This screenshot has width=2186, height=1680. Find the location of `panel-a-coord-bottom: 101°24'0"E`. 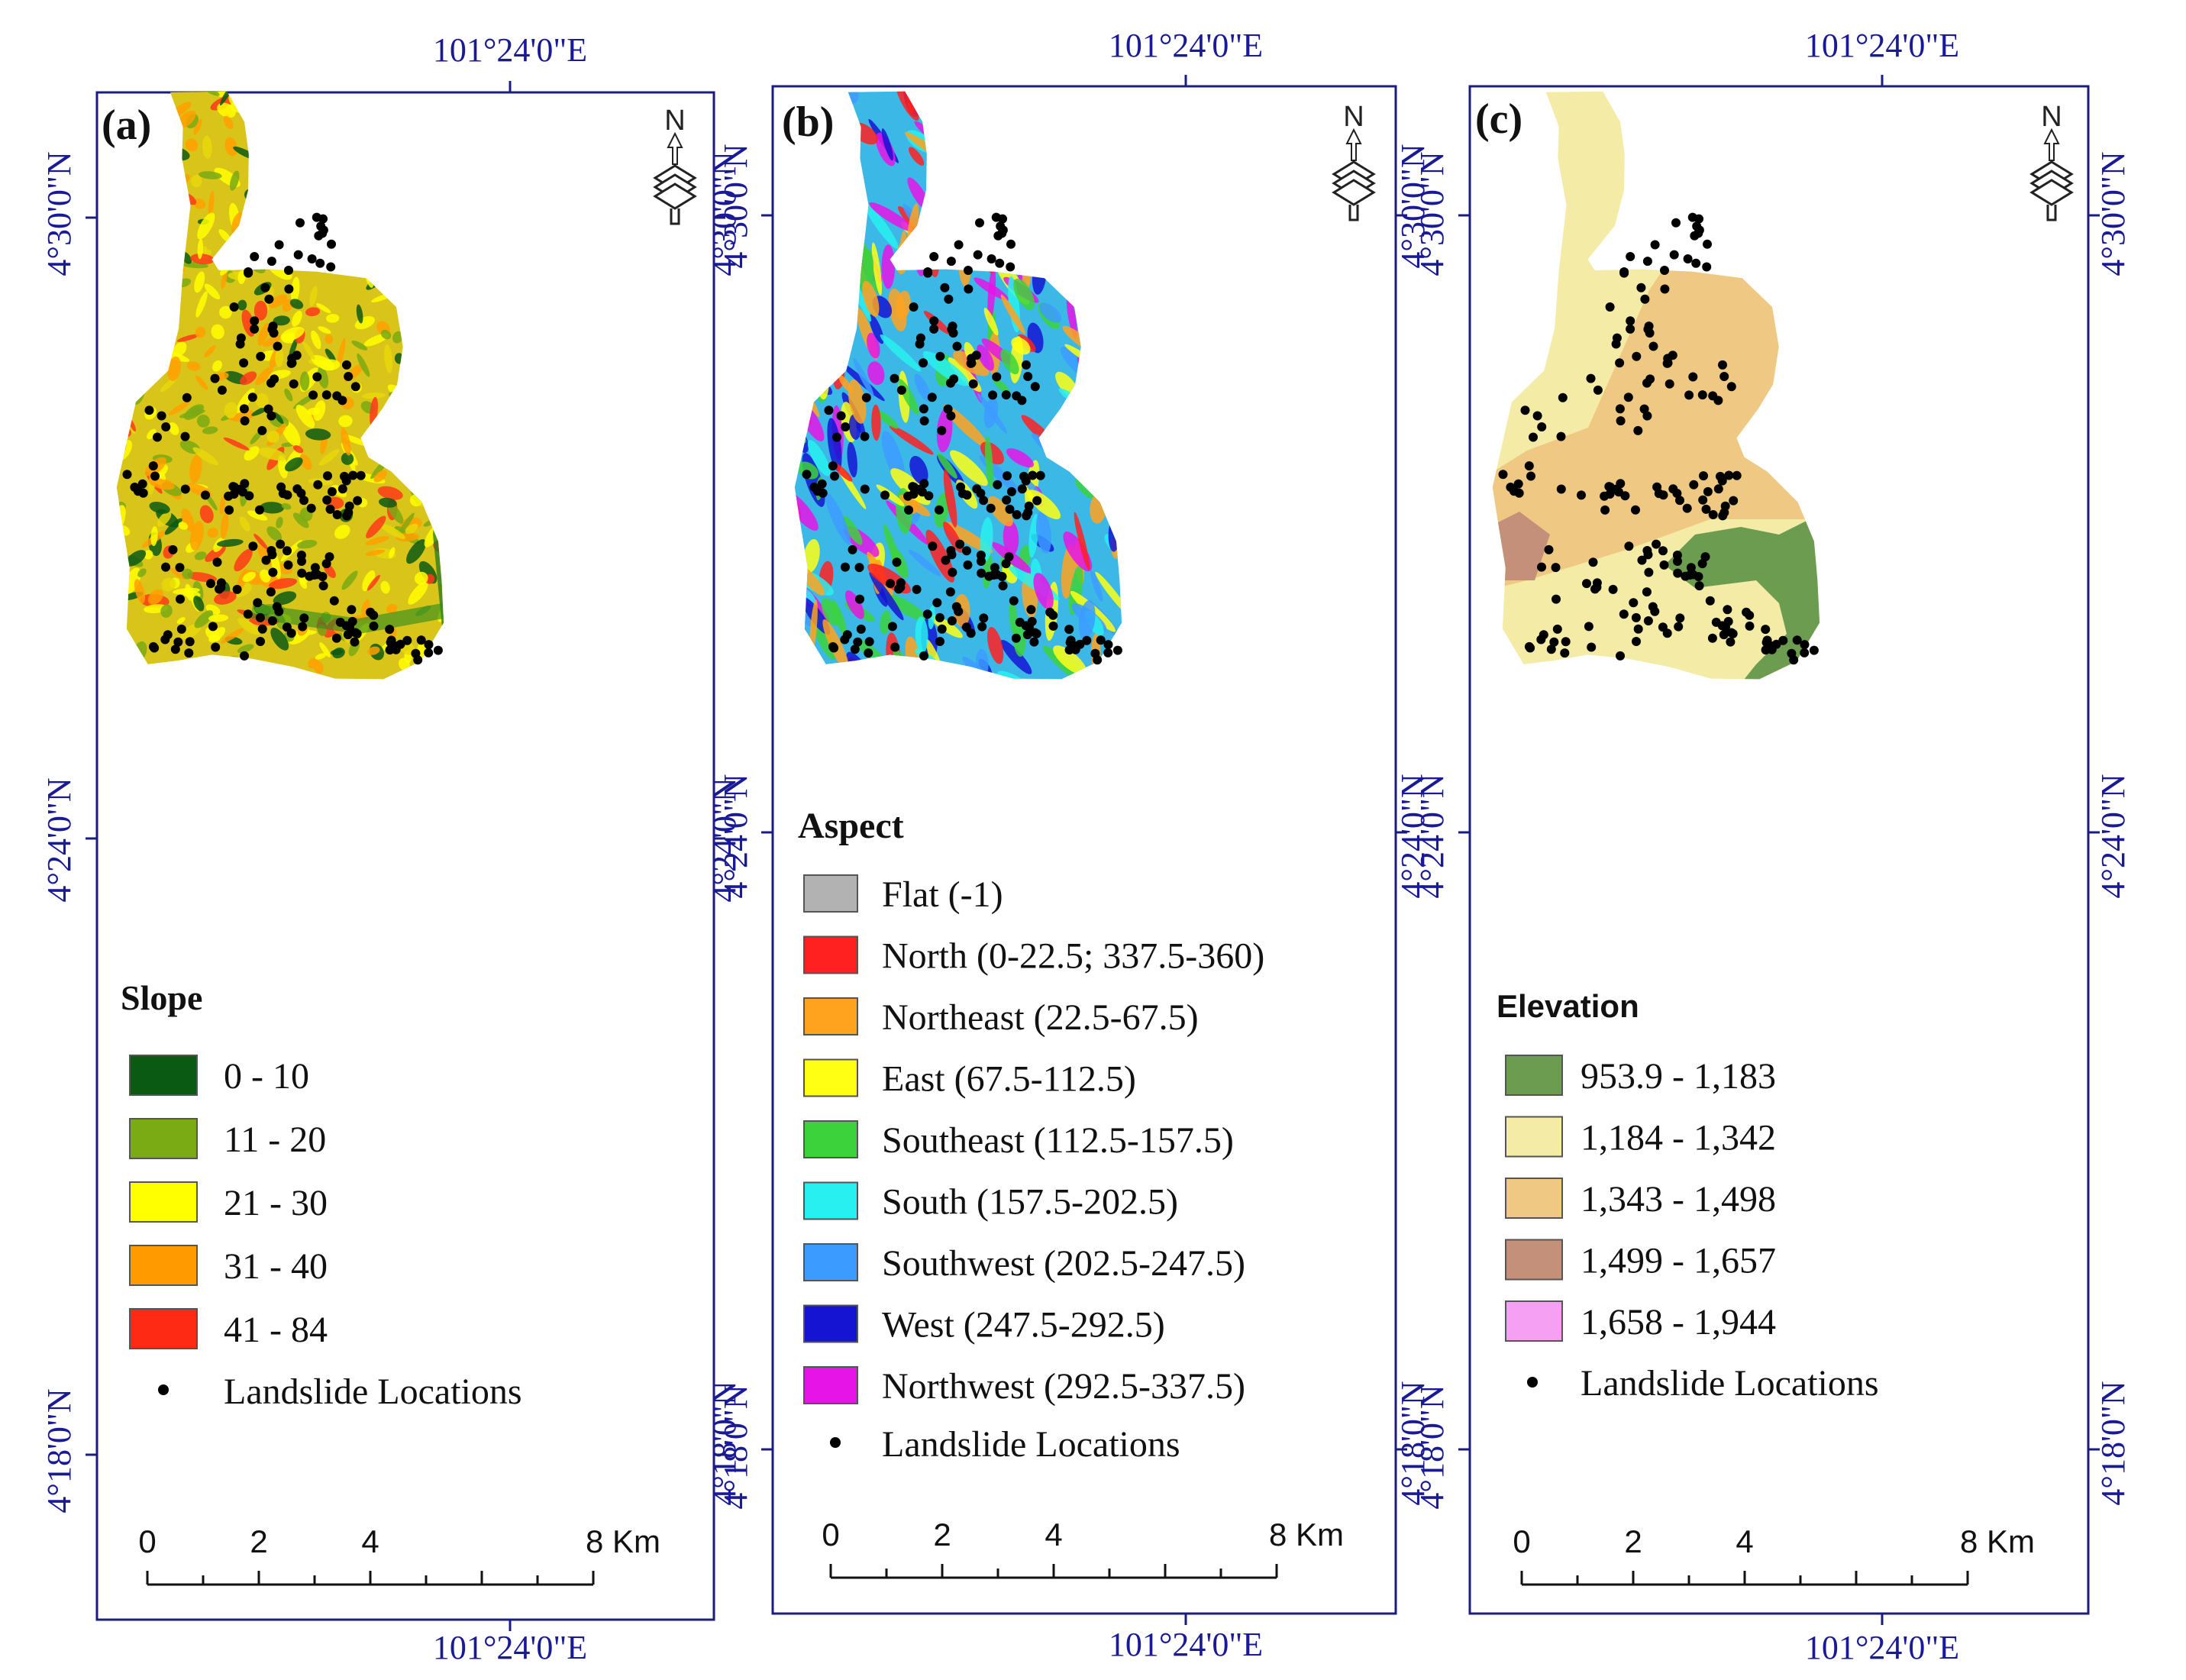

panel-a-coord-bottom: 101°24'0"E is located at coordinates (510, 1647).